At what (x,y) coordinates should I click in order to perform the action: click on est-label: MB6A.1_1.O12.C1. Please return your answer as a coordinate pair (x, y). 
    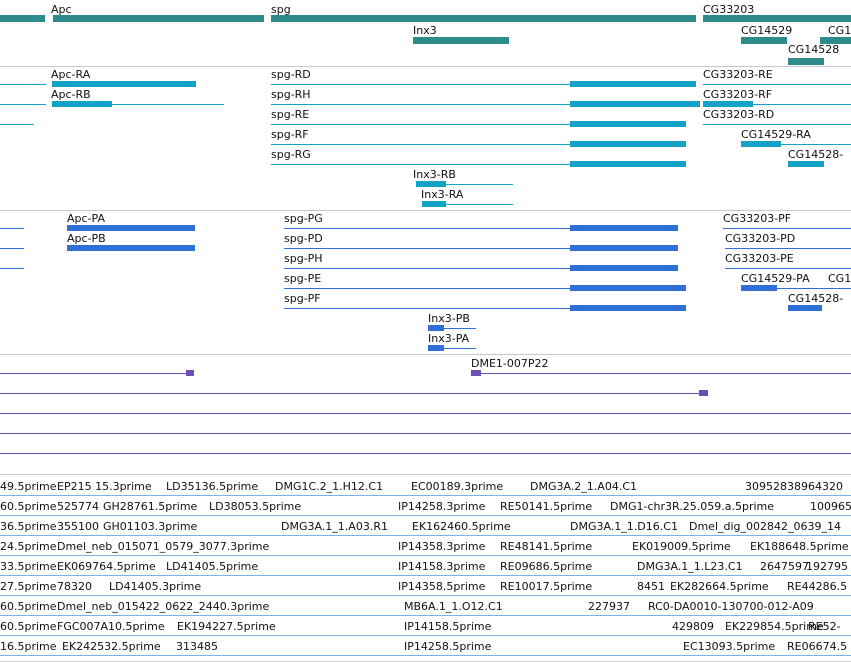
    Looking at the image, I should click on (453, 606).